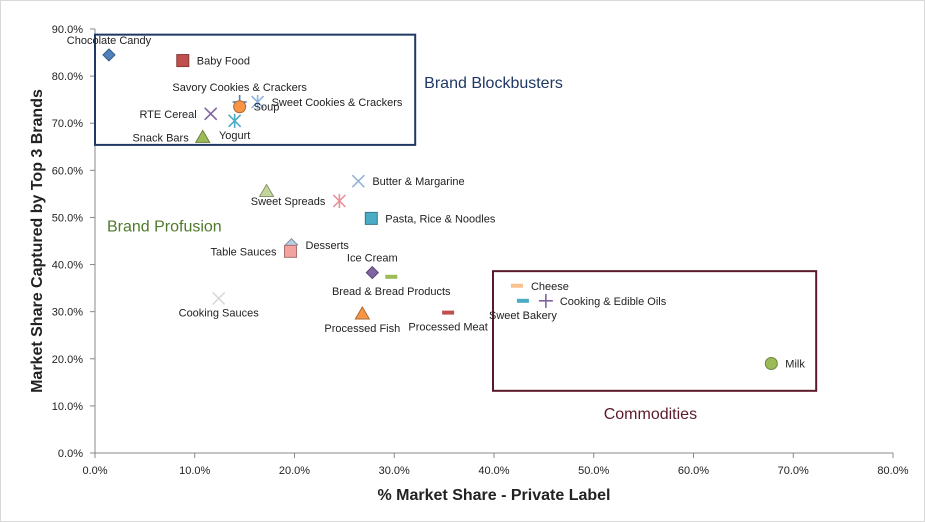 This screenshot has width=925, height=522. What do you see at coordinates (266, 190) in the screenshot?
I see `marker-sweet-spreads-secondary` at bounding box center [266, 190].